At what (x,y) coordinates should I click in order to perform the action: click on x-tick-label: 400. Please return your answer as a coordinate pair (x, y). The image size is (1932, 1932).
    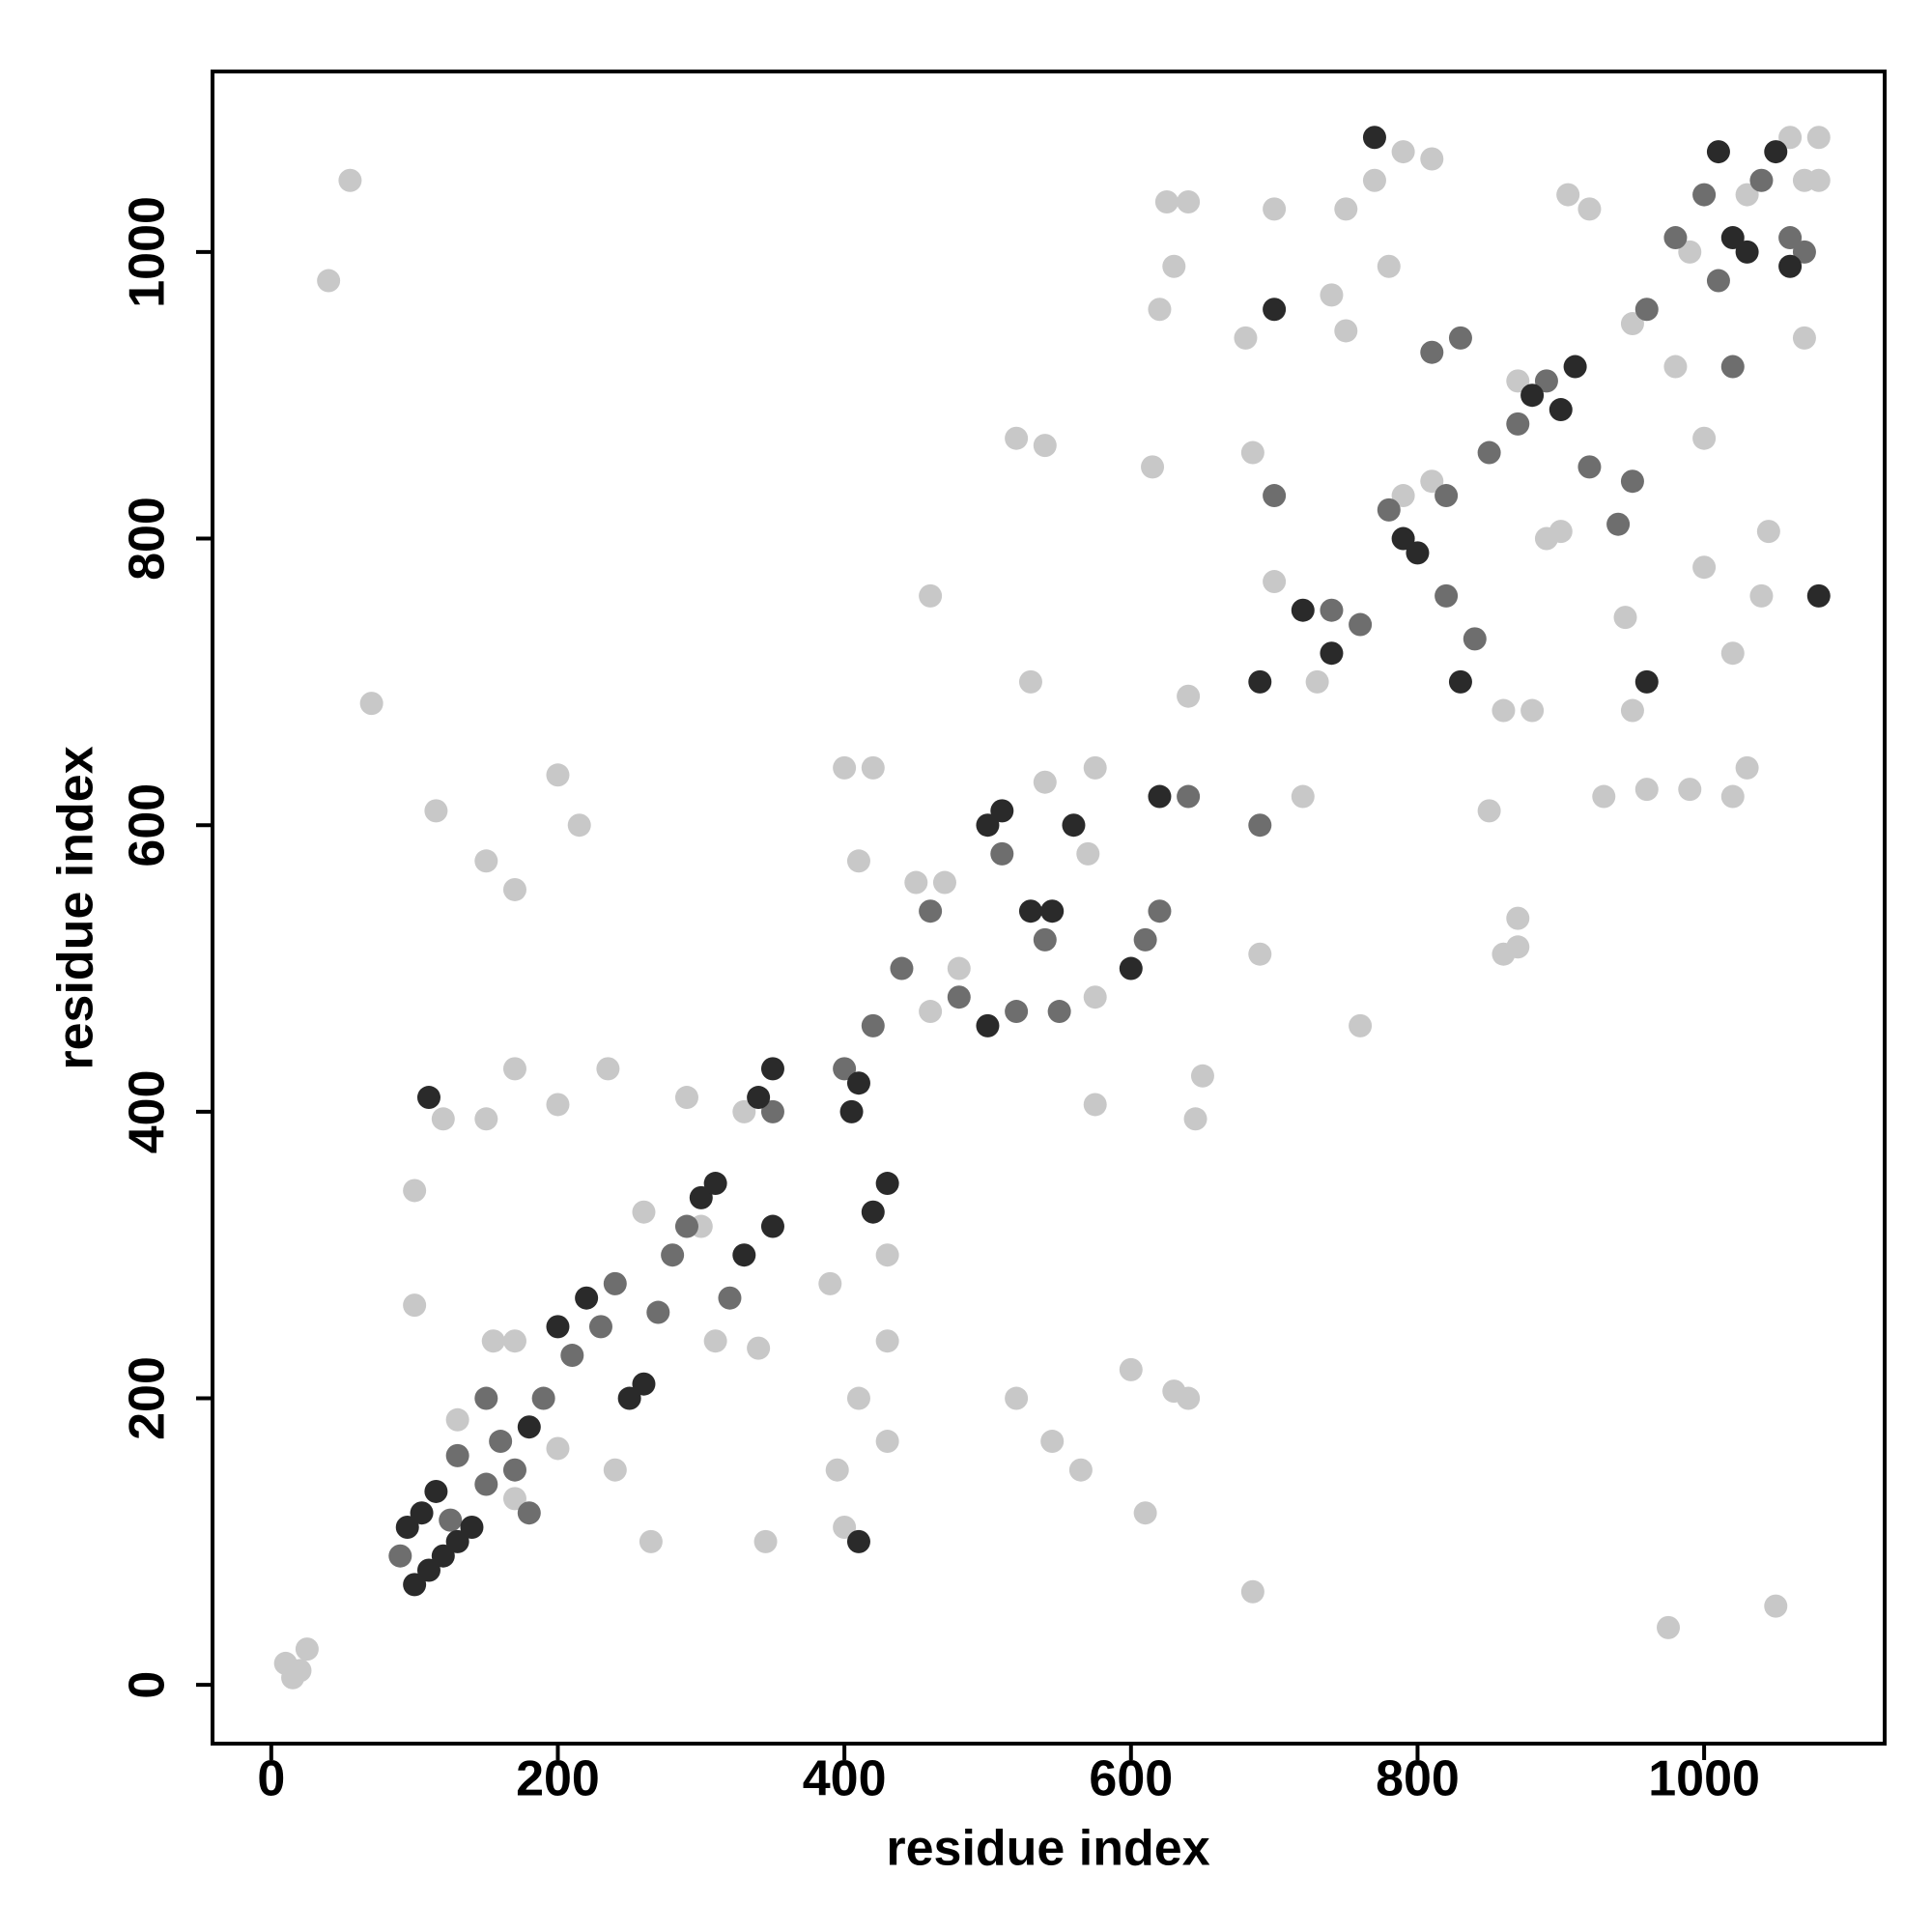
    Looking at the image, I should click on (845, 1779).